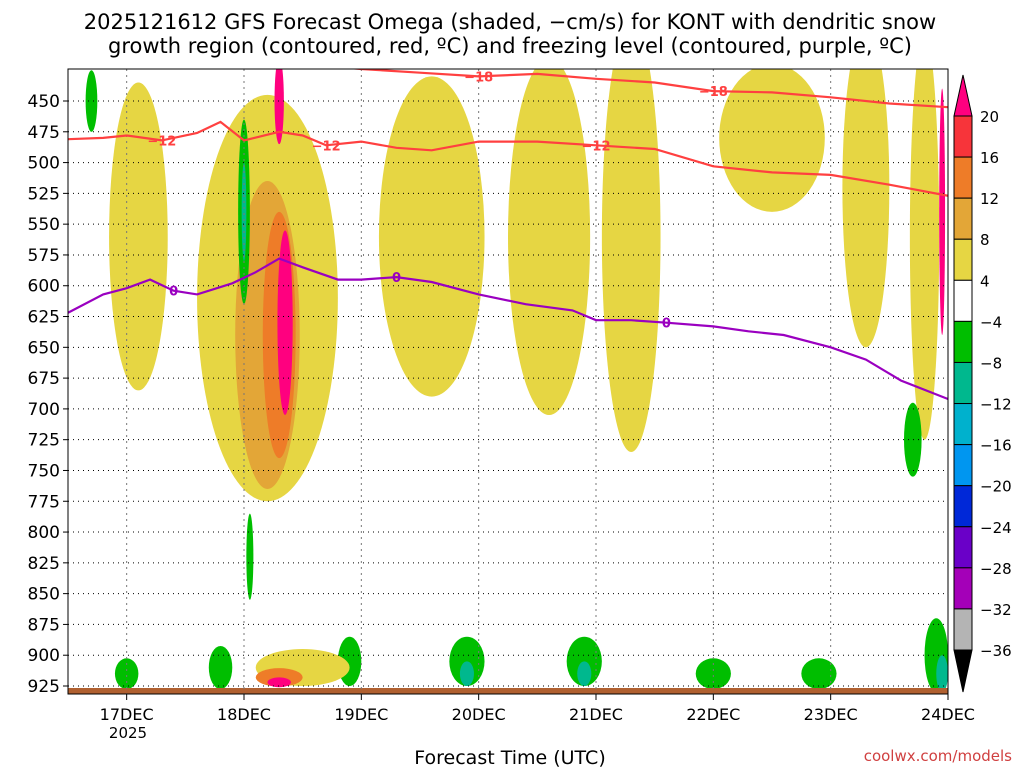  Describe the element at coordinates (963, 95) in the screenshot. I see `colorbar-top-arrow` at that location.